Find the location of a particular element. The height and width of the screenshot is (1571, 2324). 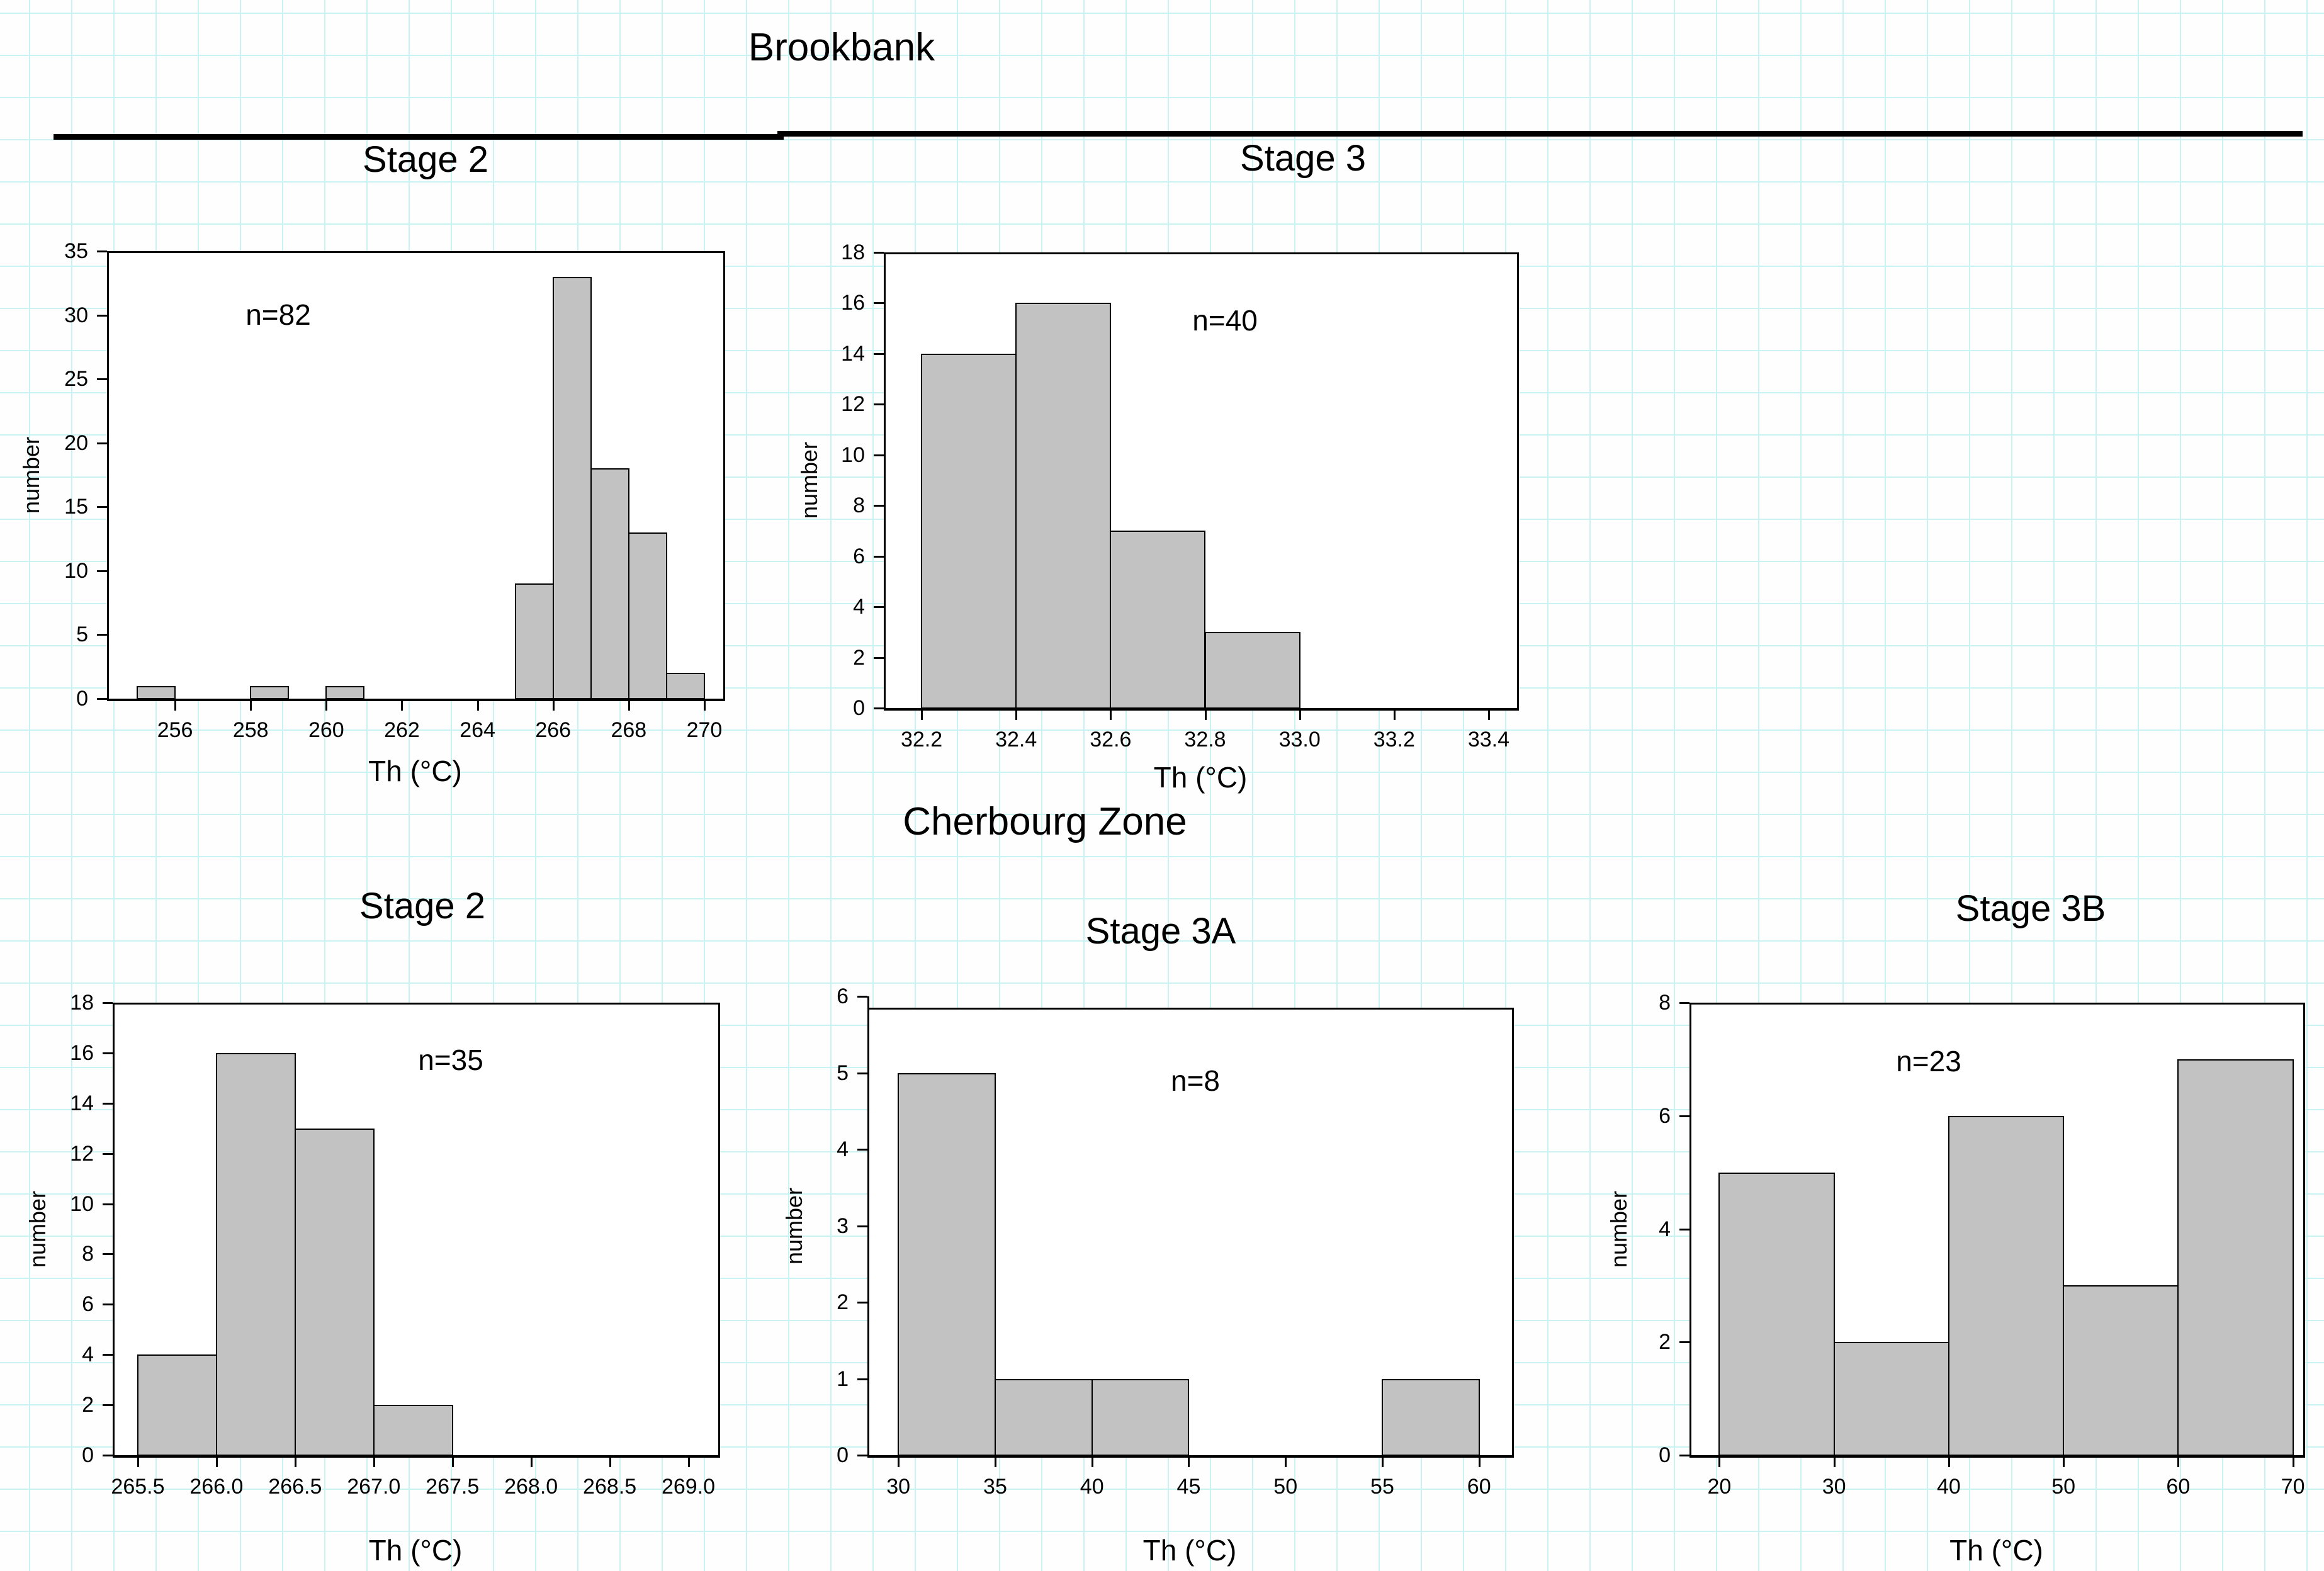

y-tick-label: 14 is located at coordinates (853, 353).